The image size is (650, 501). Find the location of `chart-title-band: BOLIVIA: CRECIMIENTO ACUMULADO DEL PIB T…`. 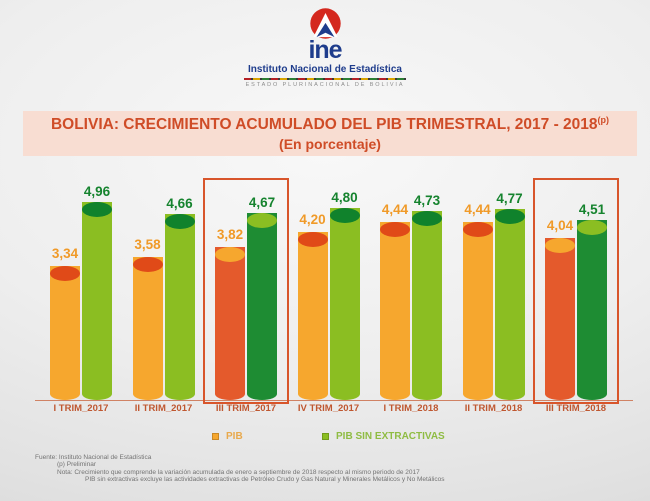

chart-title-band: BOLIVIA: CRECIMIENTO ACUMULADO DEL PIB T… is located at coordinates (330, 133).